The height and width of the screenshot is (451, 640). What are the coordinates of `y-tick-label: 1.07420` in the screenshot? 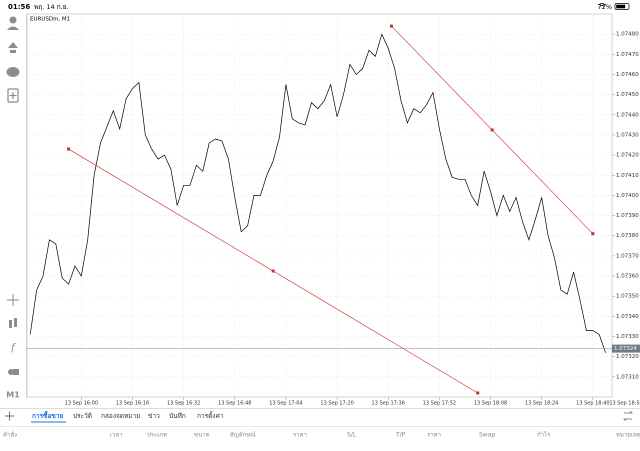 It's located at (627, 156).